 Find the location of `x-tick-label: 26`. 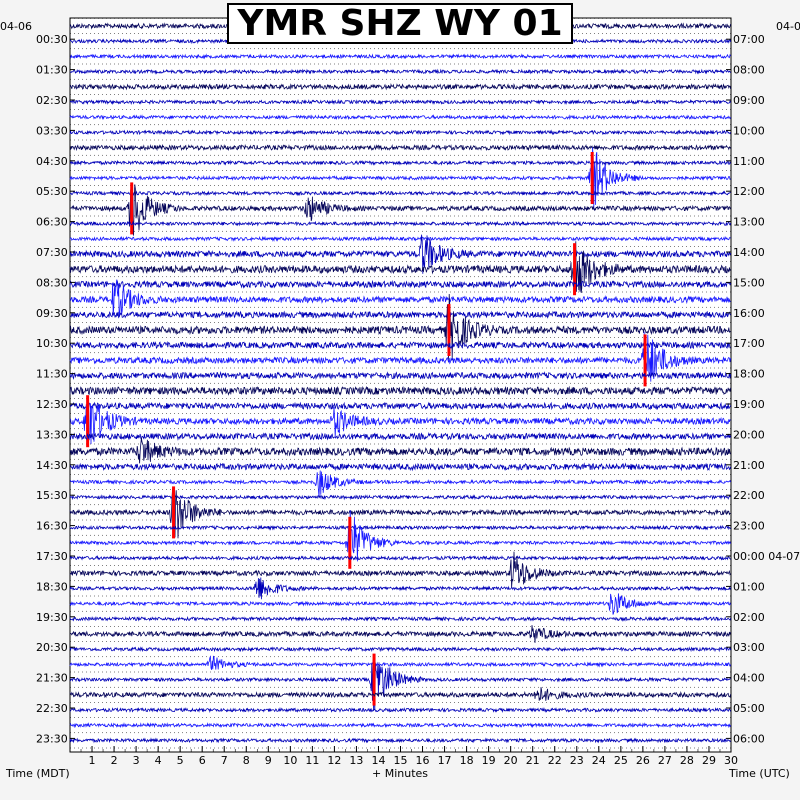

x-tick-label: 26 is located at coordinates (643, 760).